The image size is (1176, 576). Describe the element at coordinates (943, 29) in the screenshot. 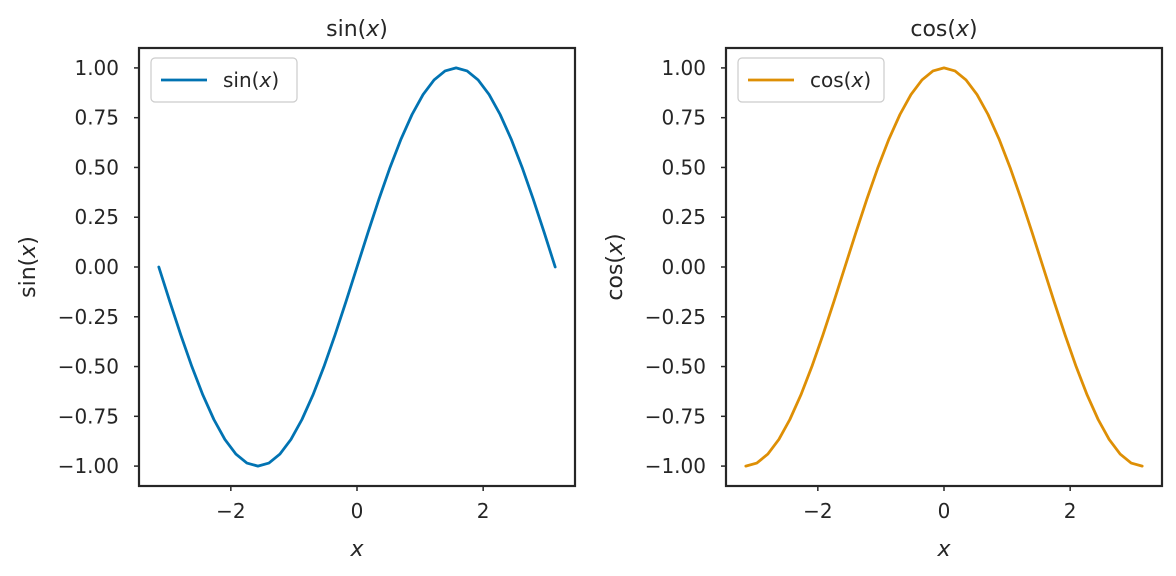

I see `chart-title: cos(x)` at that location.